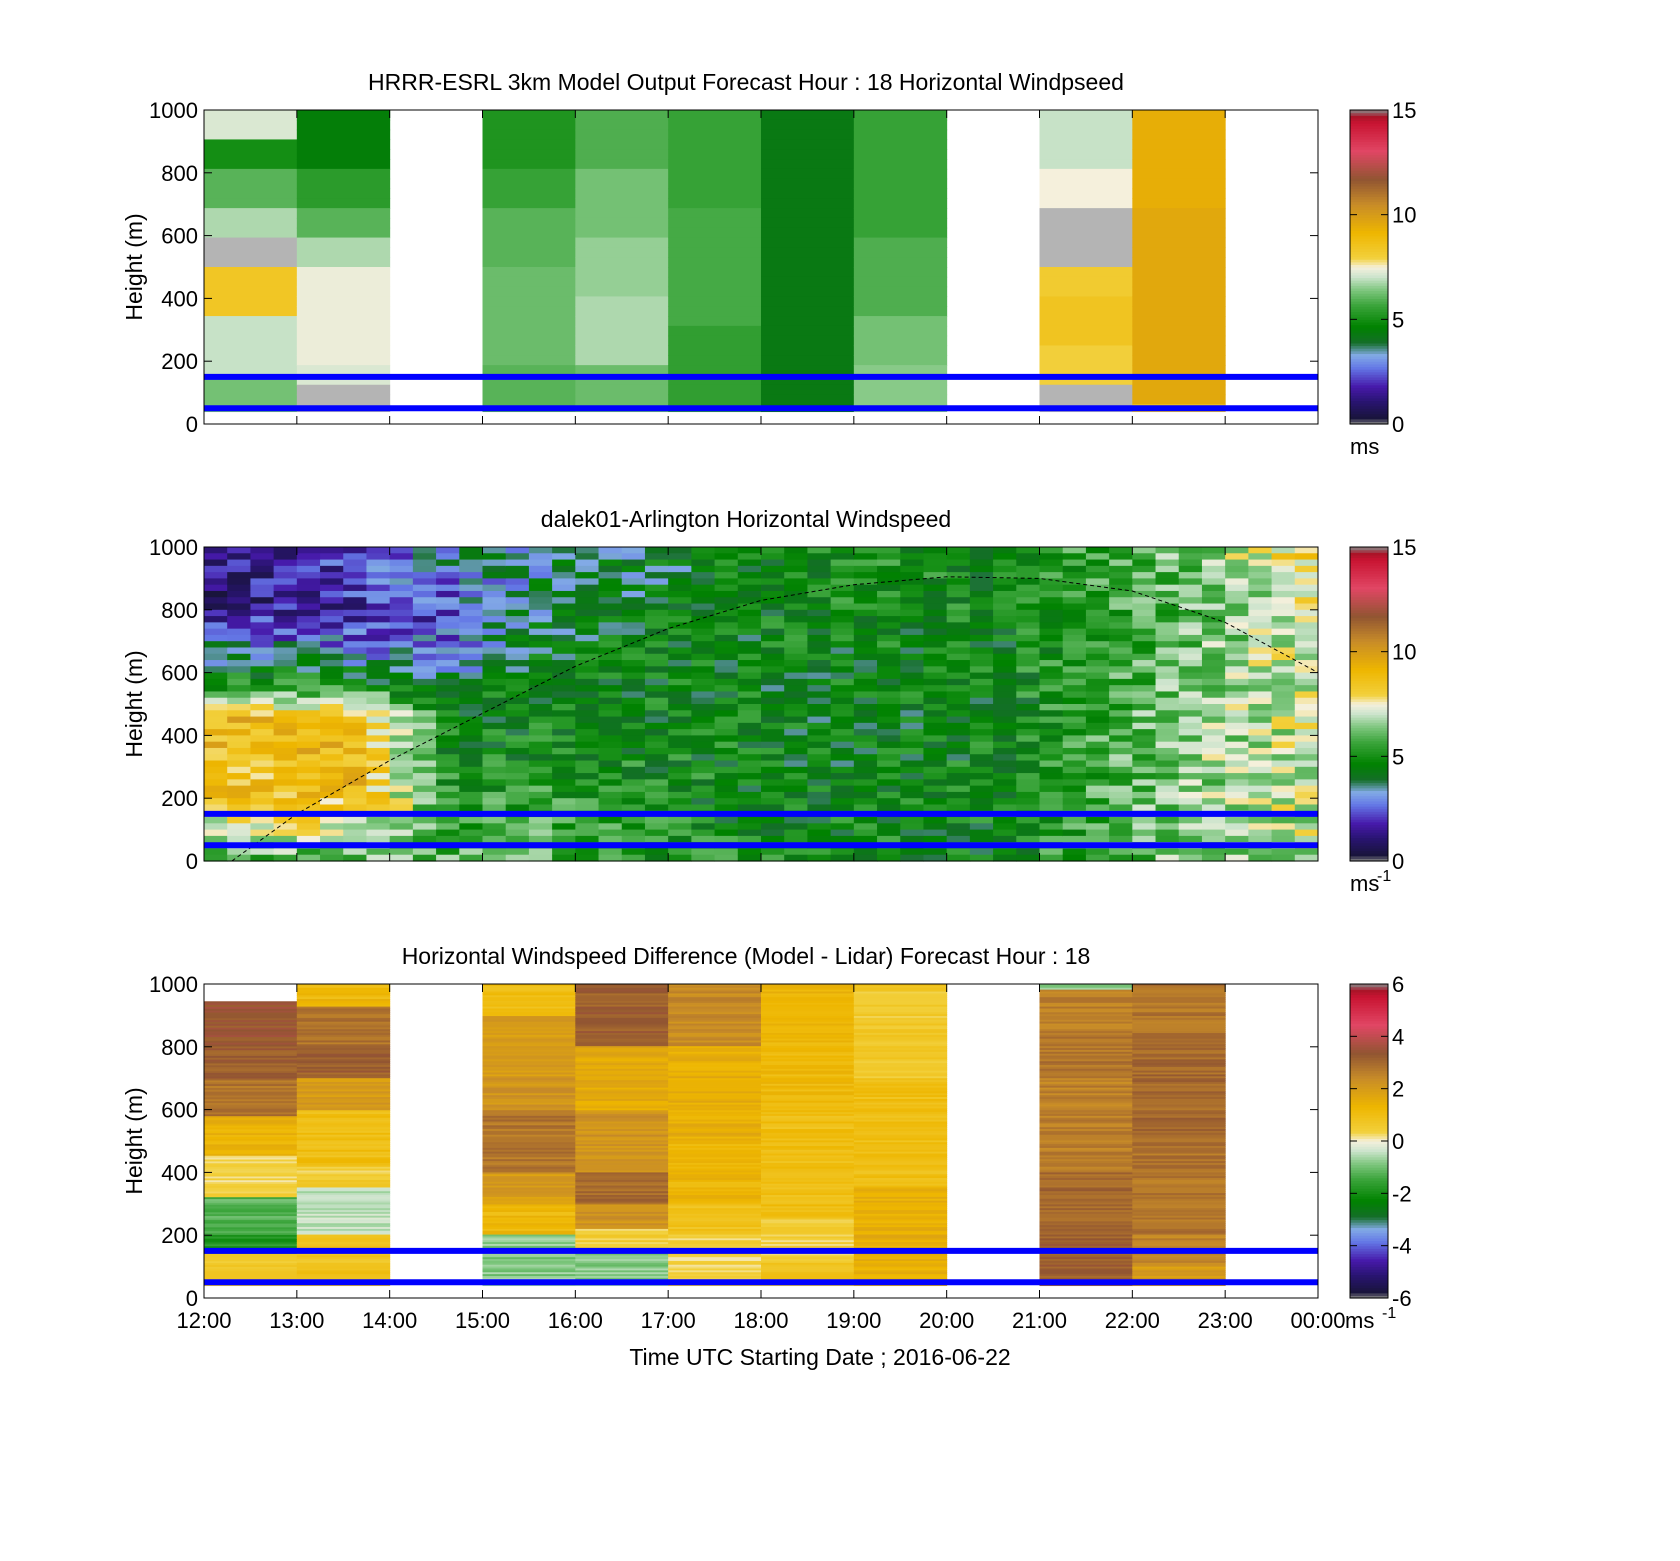 Image resolution: width=1680 pixels, height=1561 pixels. Describe the element at coordinates (179, 673) in the screenshot. I see `y-tick-label: 600` at that location.